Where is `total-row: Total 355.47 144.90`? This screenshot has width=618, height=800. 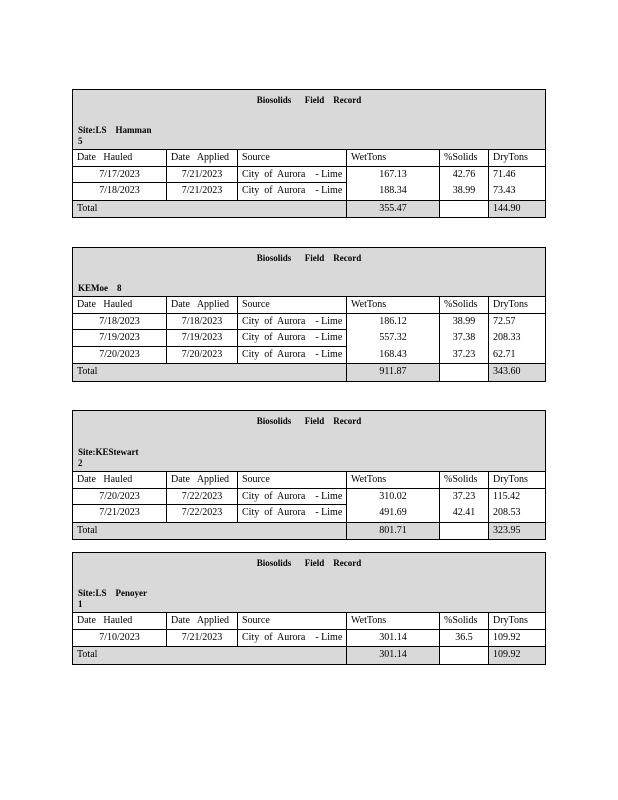 total-row: Total 355.47 144.90 is located at coordinates (309, 208).